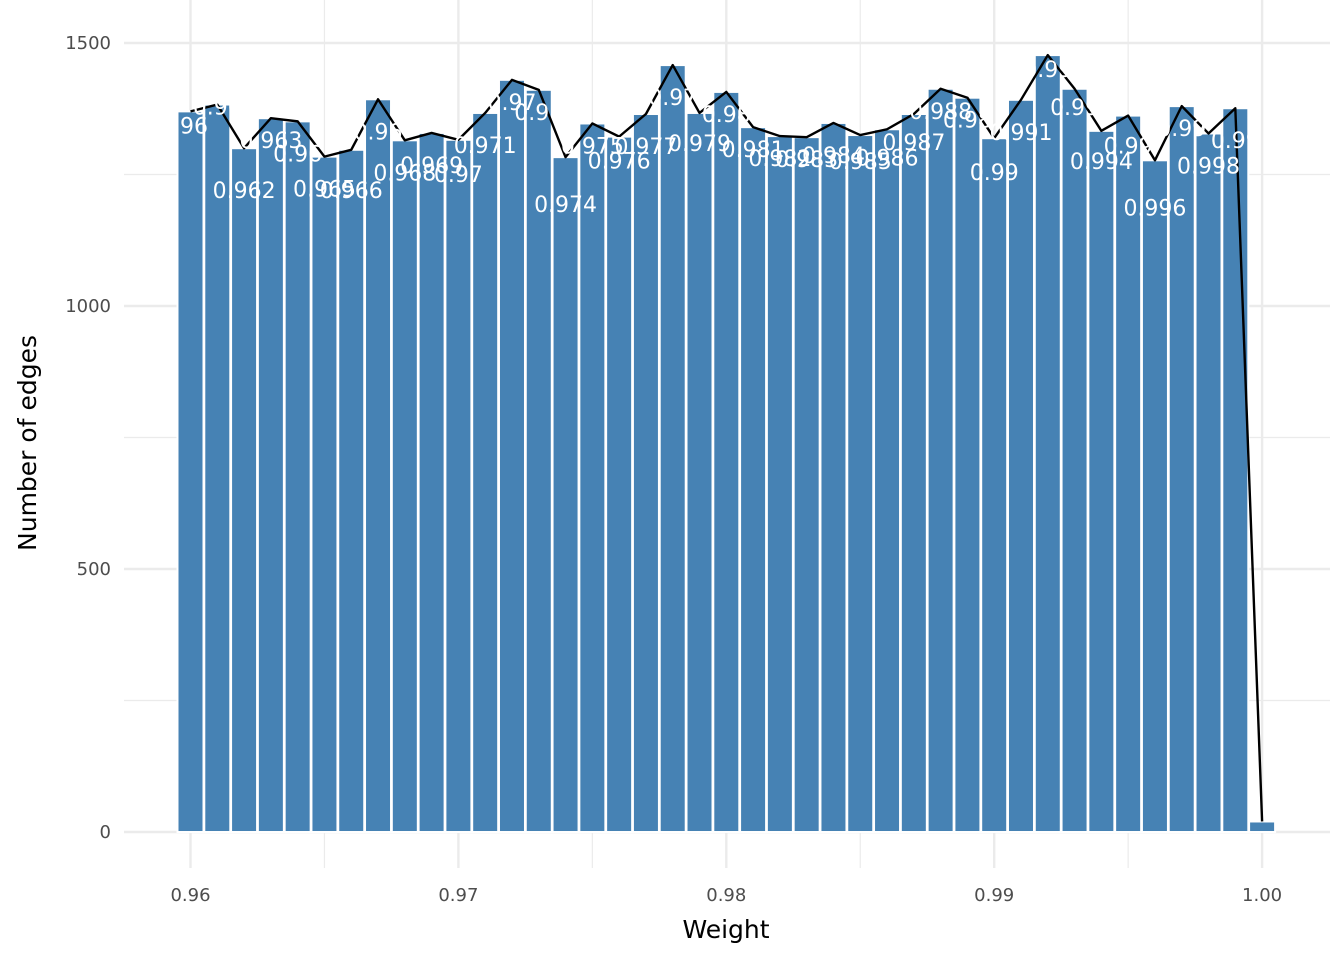 The height and width of the screenshot is (960, 1344). I want to click on y-tick-label: 1500, so click(88, 43).